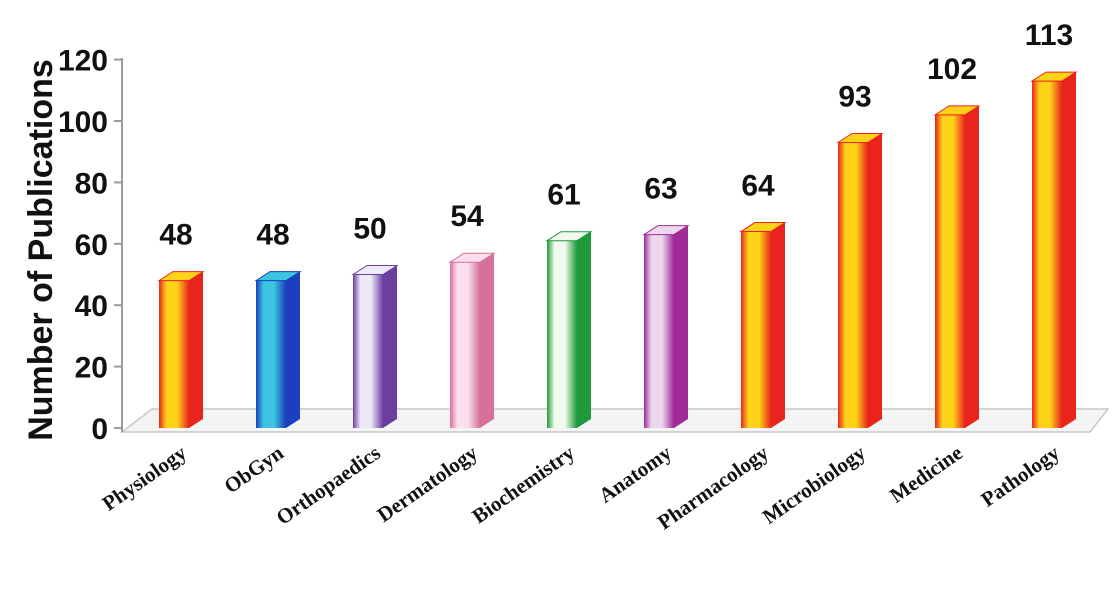 This screenshot has height=611, width=1113. Describe the element at coordinates (99, 429) in the screenshot. I see `y-tick-label: 0` at that location.